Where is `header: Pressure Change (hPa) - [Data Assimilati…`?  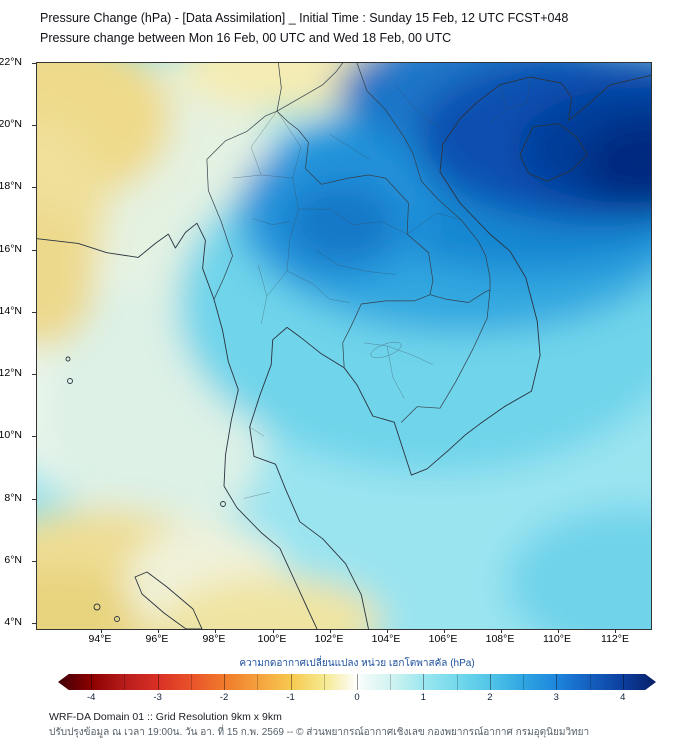 header: Pressure Change (hPa) - [Data Assimilati… is located at coordinates (304, 28).